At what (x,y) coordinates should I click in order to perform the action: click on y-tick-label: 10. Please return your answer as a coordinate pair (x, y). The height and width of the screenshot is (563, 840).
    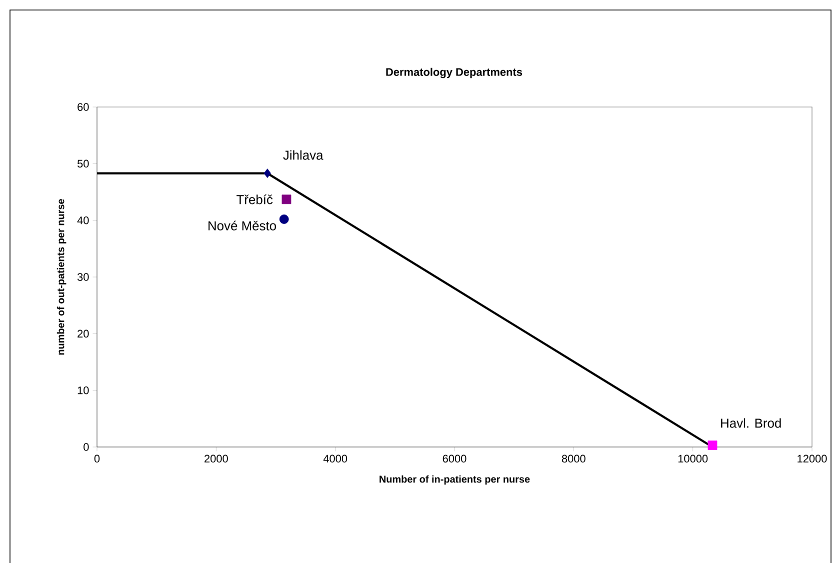
    Looking at the image, I should click on (83, 390).